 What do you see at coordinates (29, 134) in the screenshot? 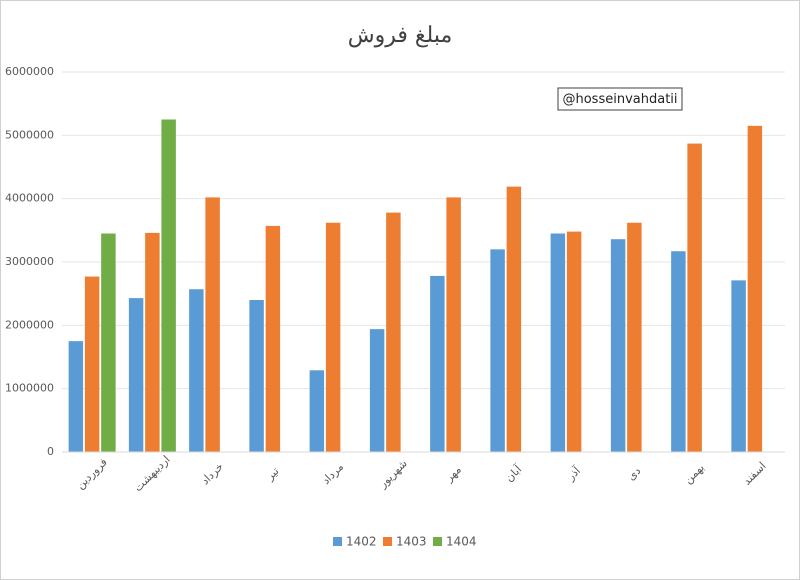
I see `y-tick-label: 5000000` at bounding box center [29, 134].